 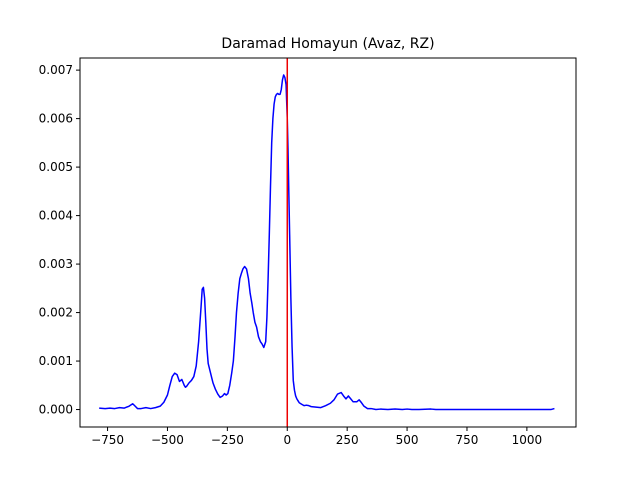 What do you see at coordinates (56, 119) in the screenshot?
I see `y-tick-label: 0.006` at bounding box center [56, 119].